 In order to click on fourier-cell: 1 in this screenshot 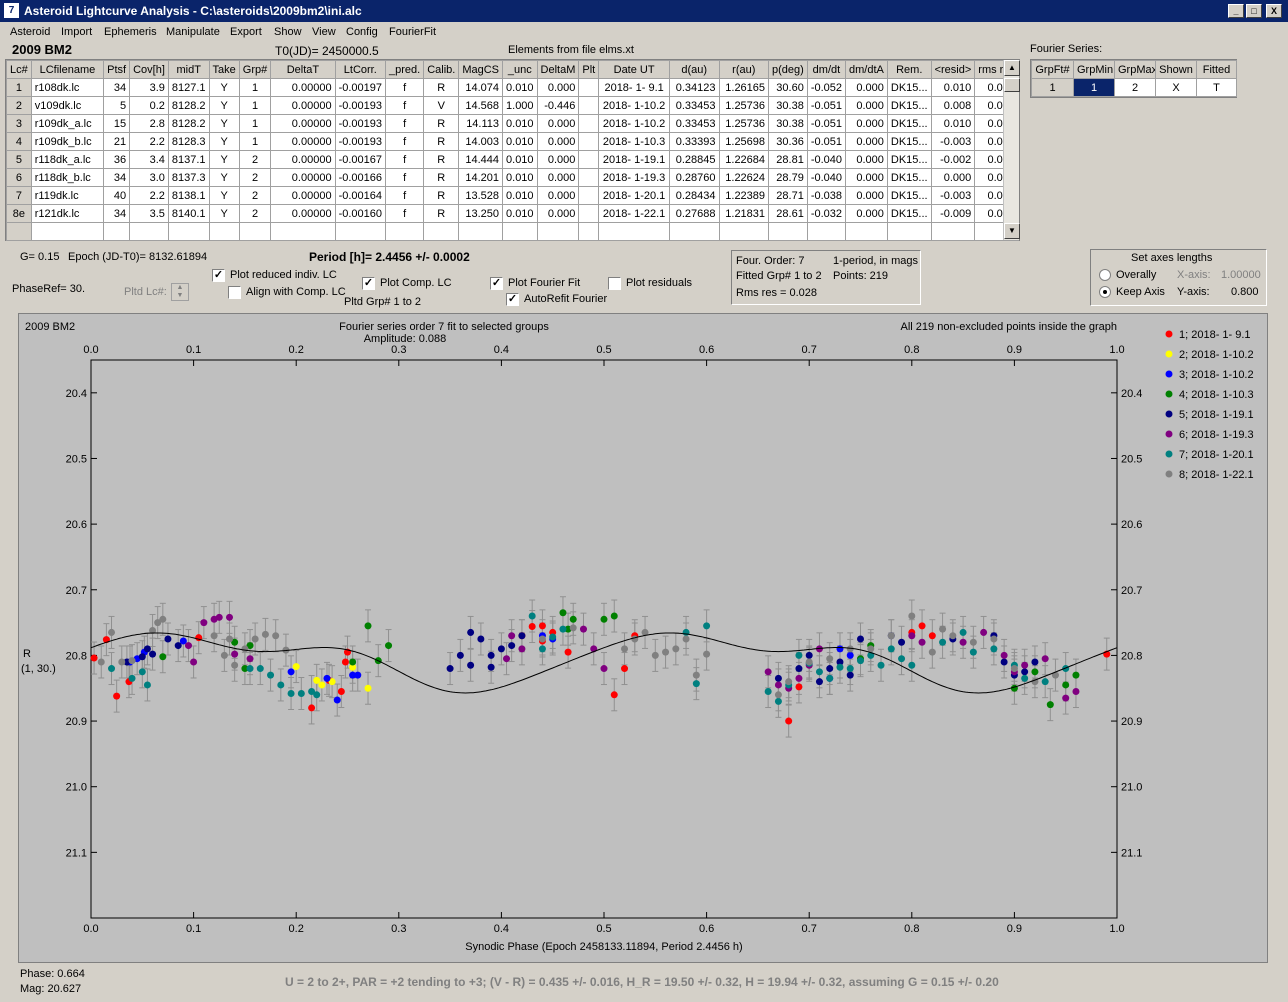, I will do `click(1094, 87)`.